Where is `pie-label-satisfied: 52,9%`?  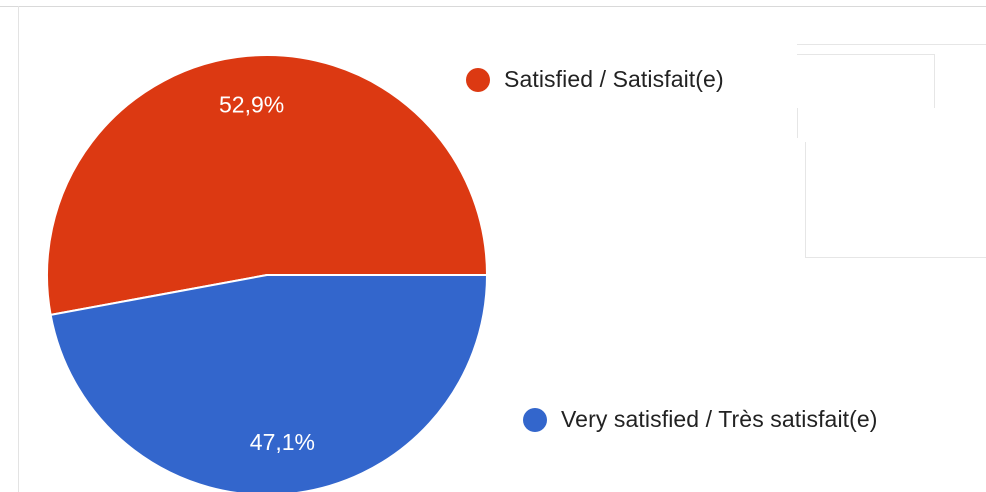 pie-label-satisfied: 52,9% is located at coordinates (251, 104).